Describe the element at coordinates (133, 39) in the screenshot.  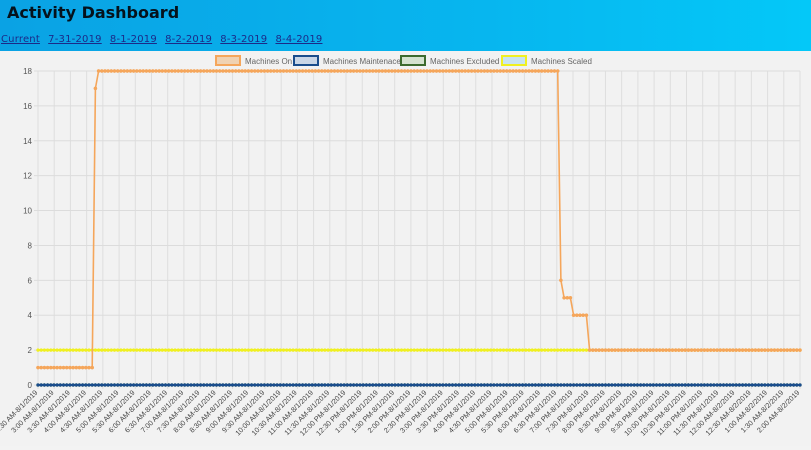
I see `nav-link-8-1-2019: 8-1-2019` at that location.